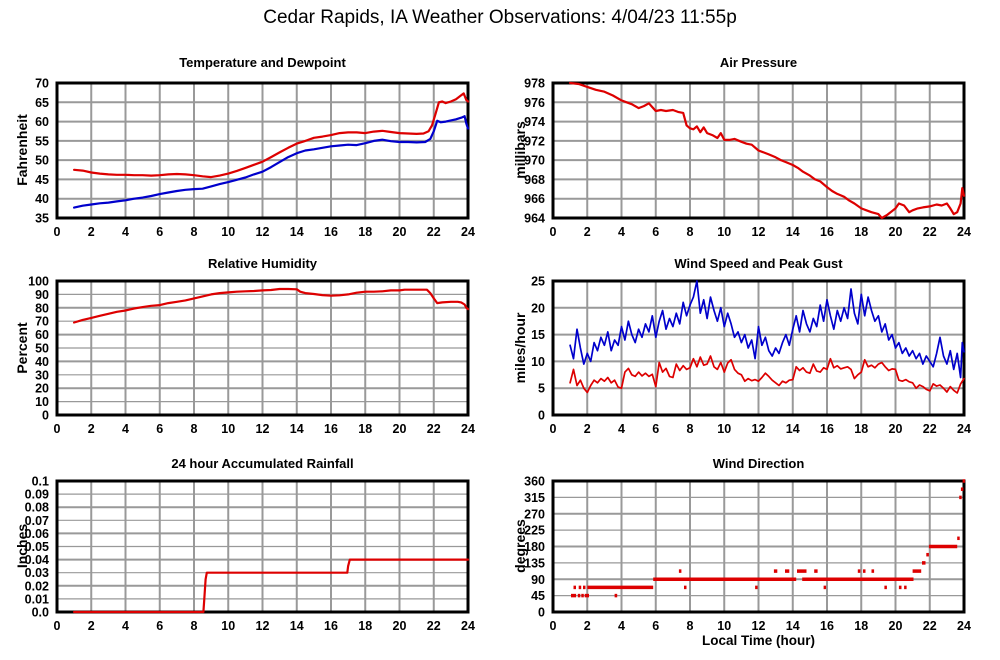 The width and height of the screenshot is (1000, 660). Describe the element at coordinates (37, 547) in the screenshot. I see `svg-text: 0.05` at that location.